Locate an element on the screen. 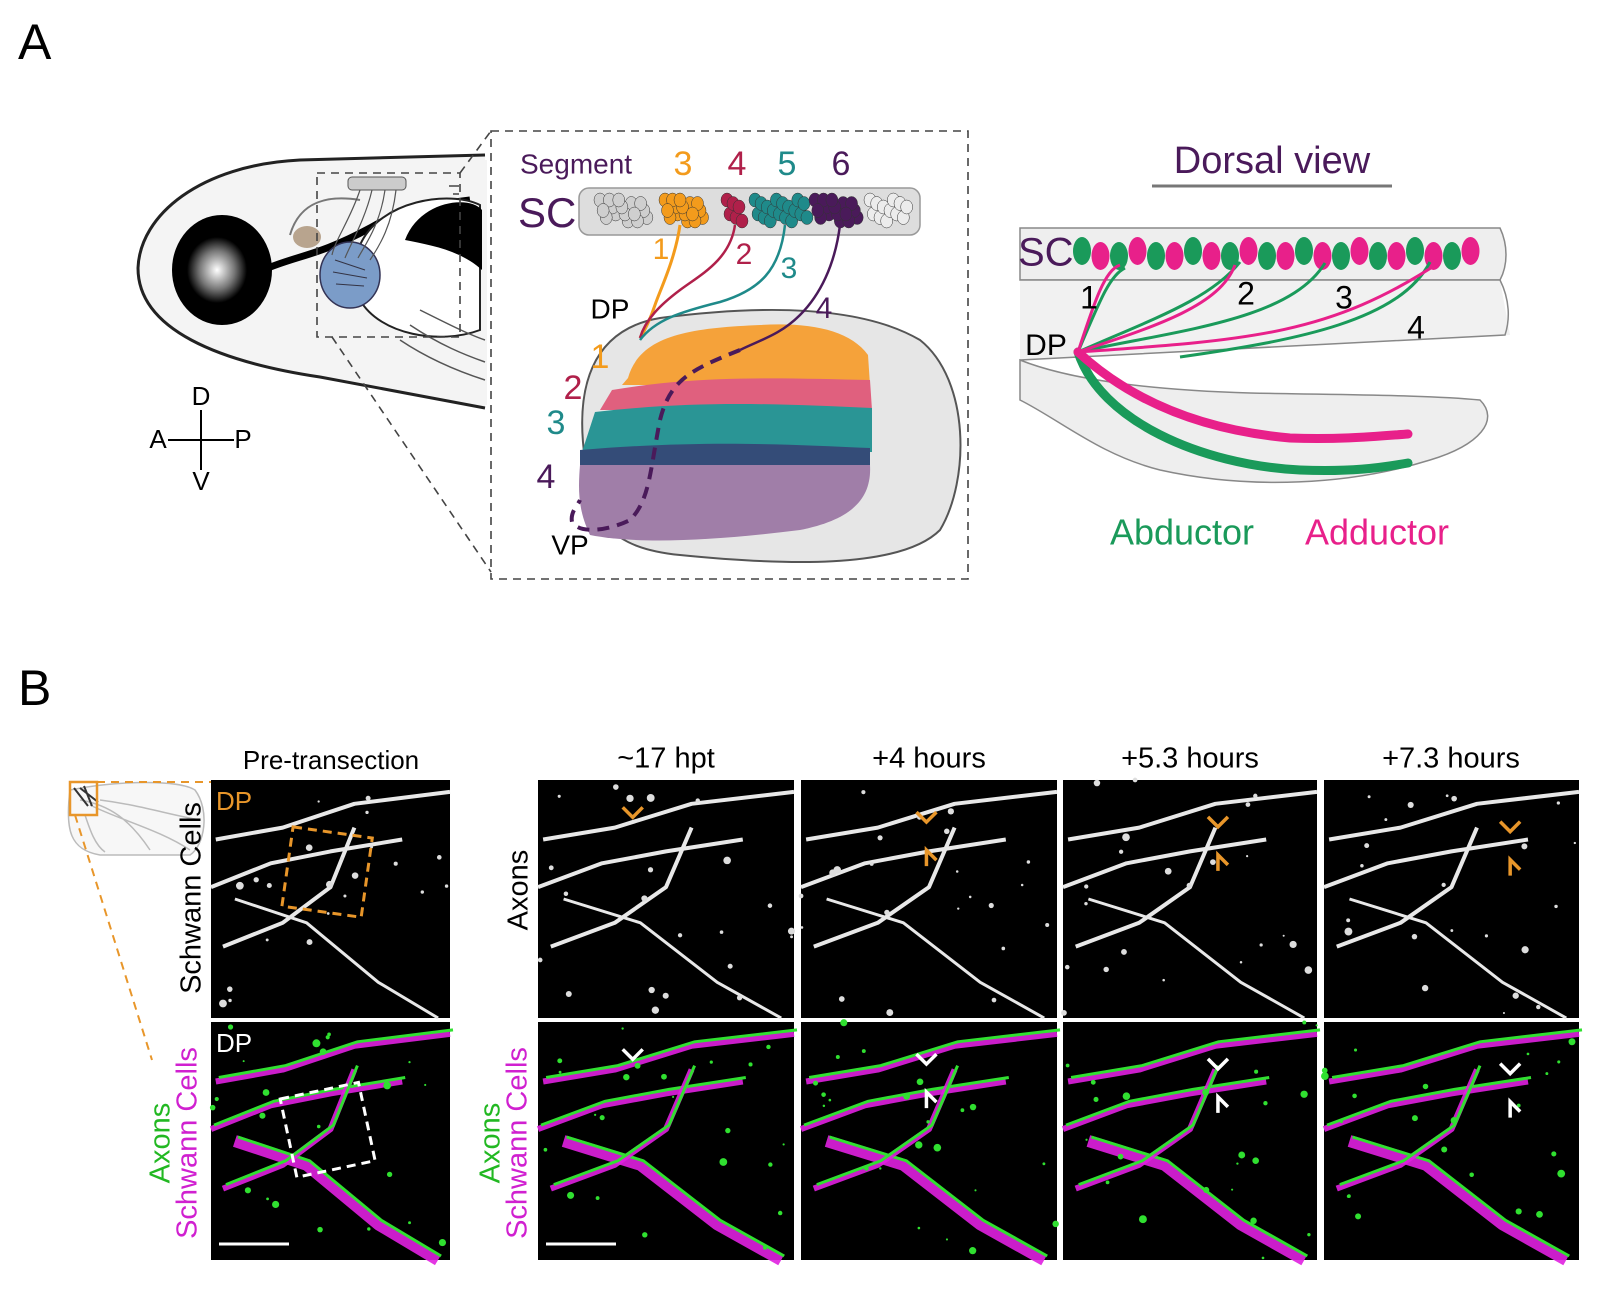  inset: Segment 3 4 5 6 SC 1 2 3 4 DP 1 2 3 4 VP is located at coordinates (729, 355).